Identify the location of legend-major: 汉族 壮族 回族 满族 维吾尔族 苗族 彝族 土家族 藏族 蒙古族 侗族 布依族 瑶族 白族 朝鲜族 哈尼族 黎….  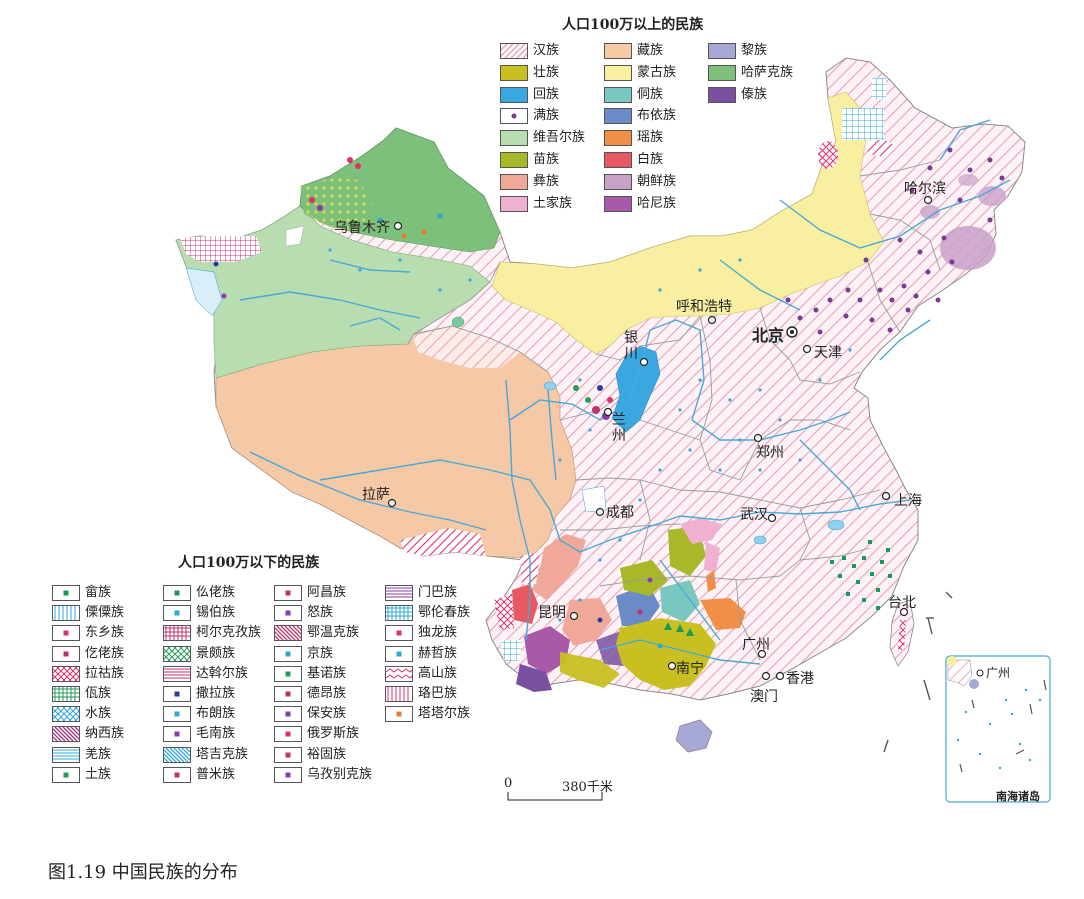
(655, 132).